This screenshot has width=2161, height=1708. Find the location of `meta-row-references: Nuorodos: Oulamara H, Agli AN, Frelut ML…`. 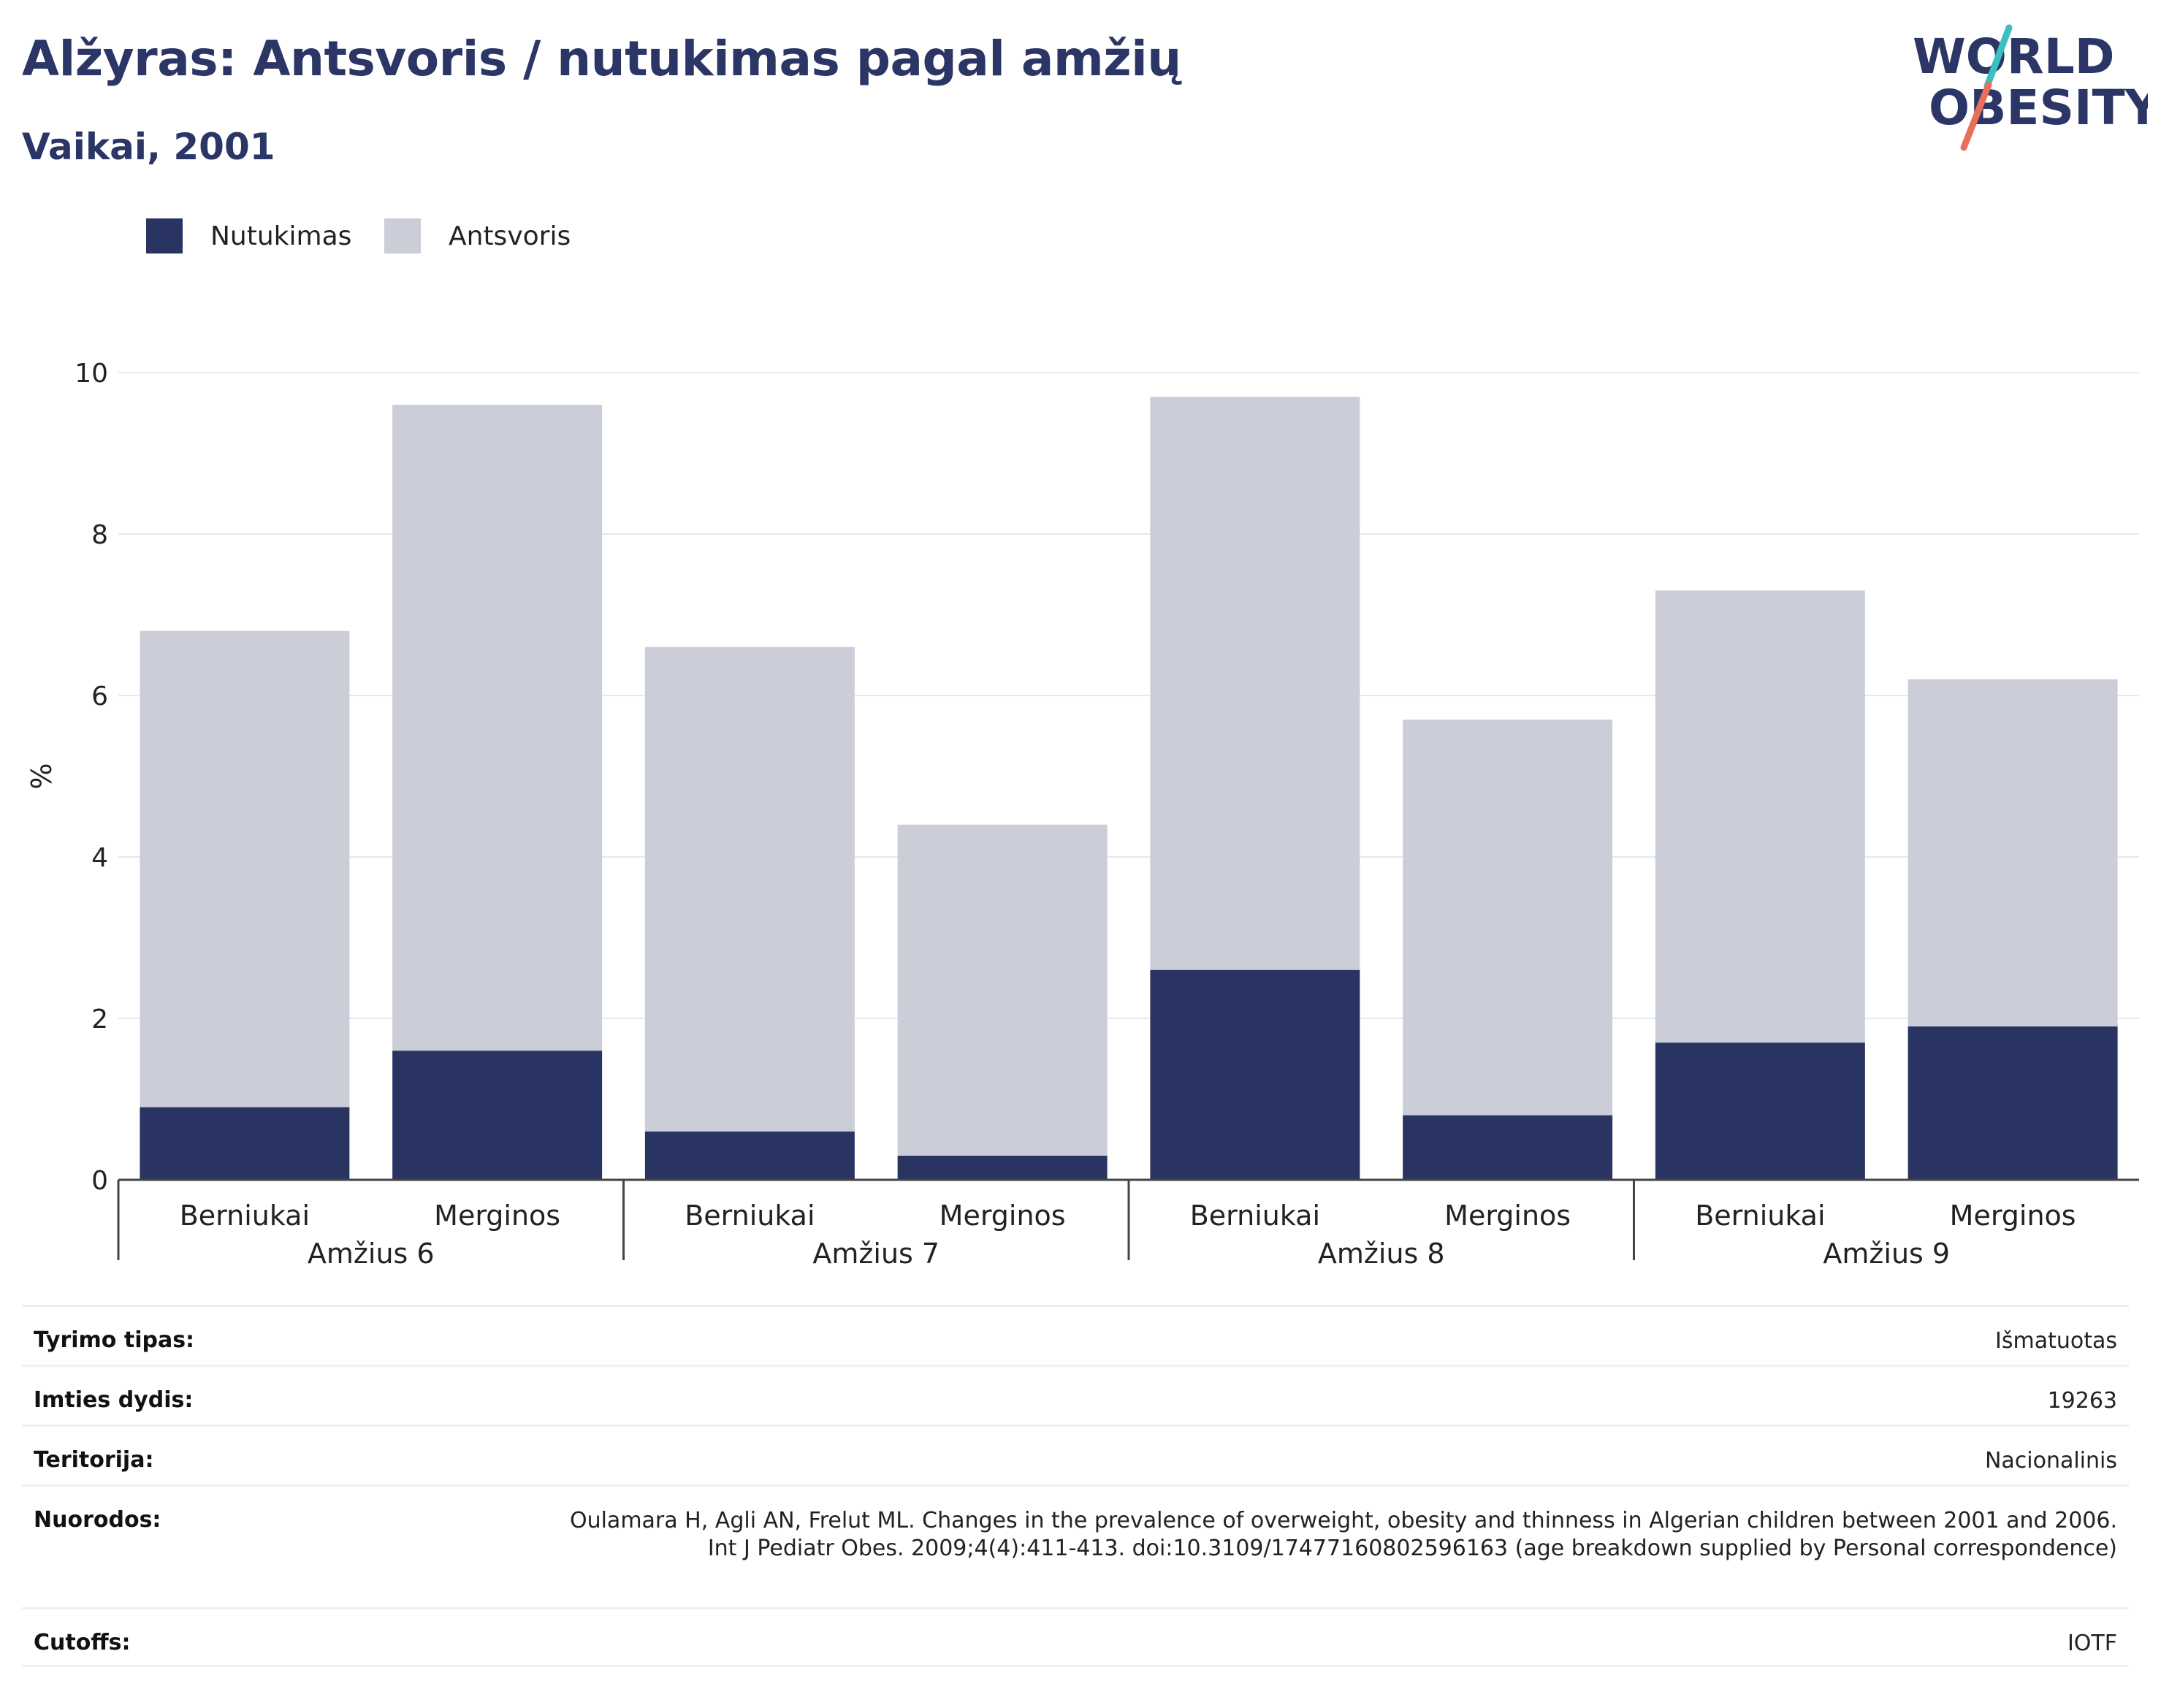

meta-row-references: Nuorodos: Oulamara H, Agli AN, Frelut ML… is located at coordinates (1075, 1545).